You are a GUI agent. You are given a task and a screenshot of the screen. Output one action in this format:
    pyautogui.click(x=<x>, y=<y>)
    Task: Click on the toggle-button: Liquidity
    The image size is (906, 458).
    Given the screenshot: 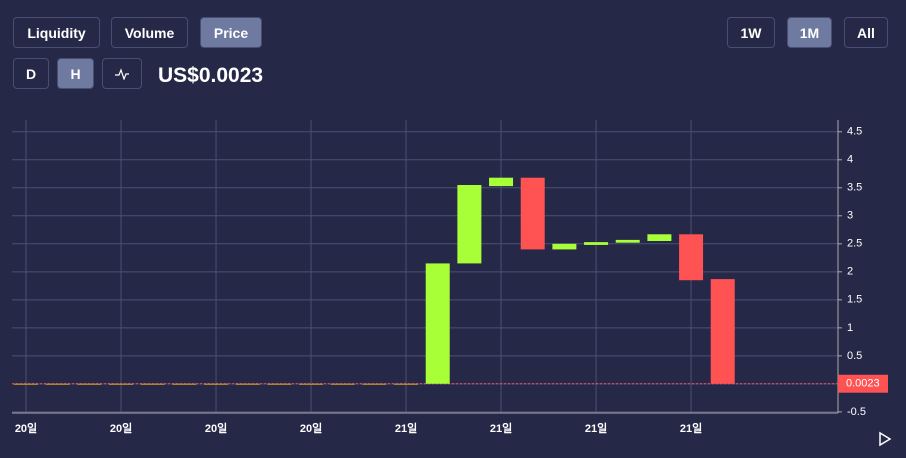 What is the action you would take?
    pyautogui.click(x=56, y=32)
    